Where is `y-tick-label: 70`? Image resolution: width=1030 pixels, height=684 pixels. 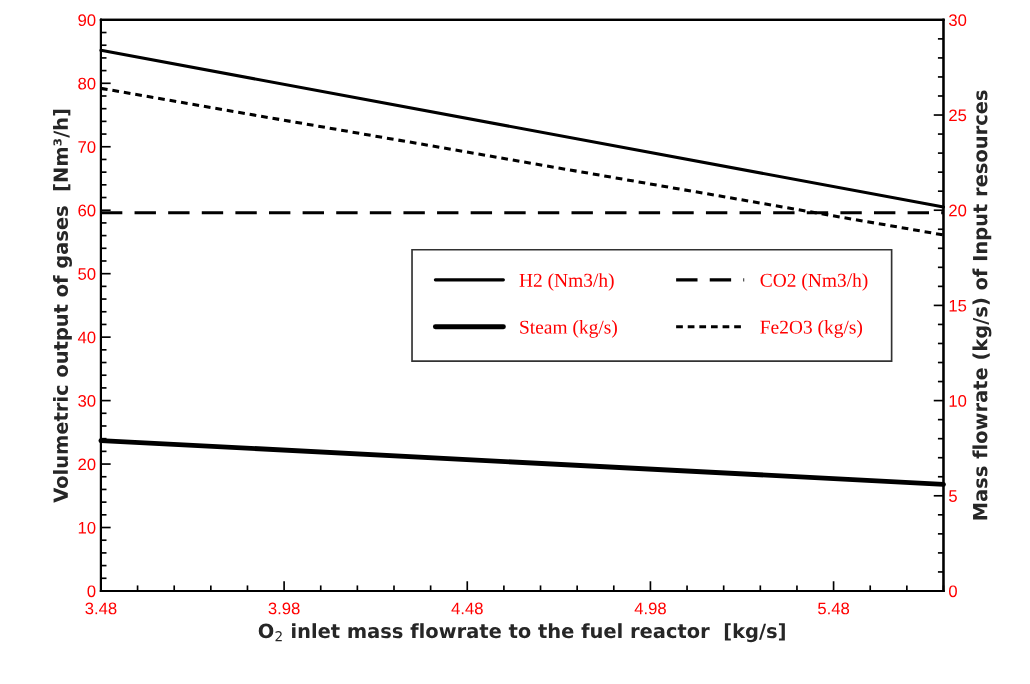 y-tick-label: 70 is located at coordinates (87, 147).